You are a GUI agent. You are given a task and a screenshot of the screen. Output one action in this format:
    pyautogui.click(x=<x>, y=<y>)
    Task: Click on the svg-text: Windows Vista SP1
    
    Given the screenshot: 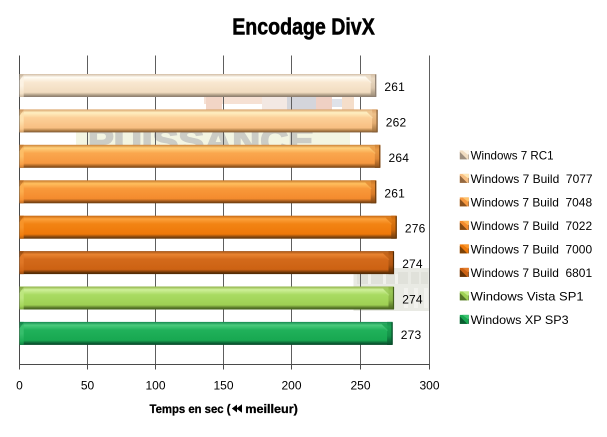 What is the action you would take?
    pyautogui.click(x=527, y=296)
    